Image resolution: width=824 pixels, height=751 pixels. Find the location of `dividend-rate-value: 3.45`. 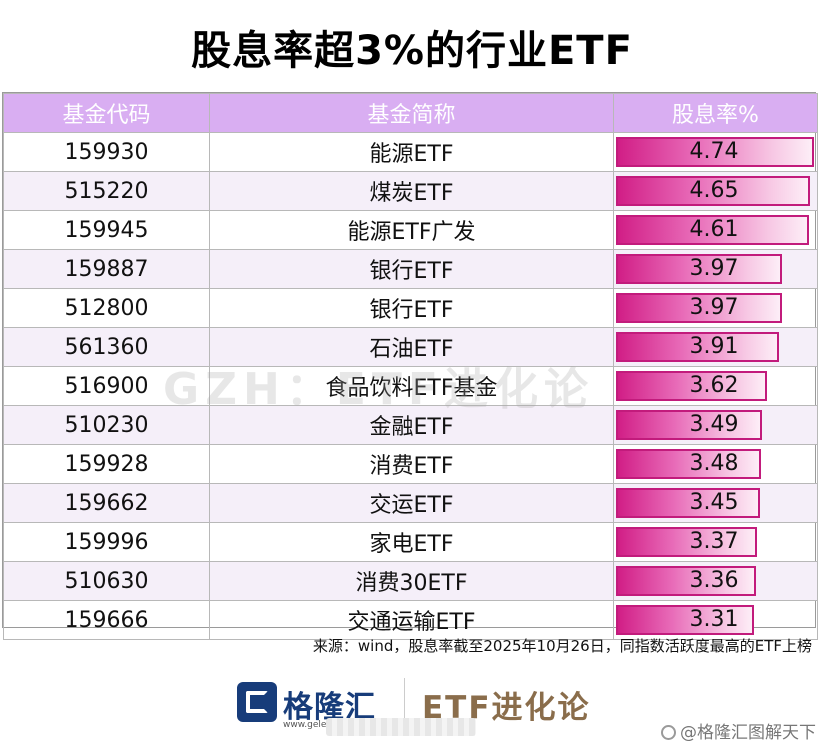

dividend-rate-value: 3.45 is located at coordinates (714, 502).